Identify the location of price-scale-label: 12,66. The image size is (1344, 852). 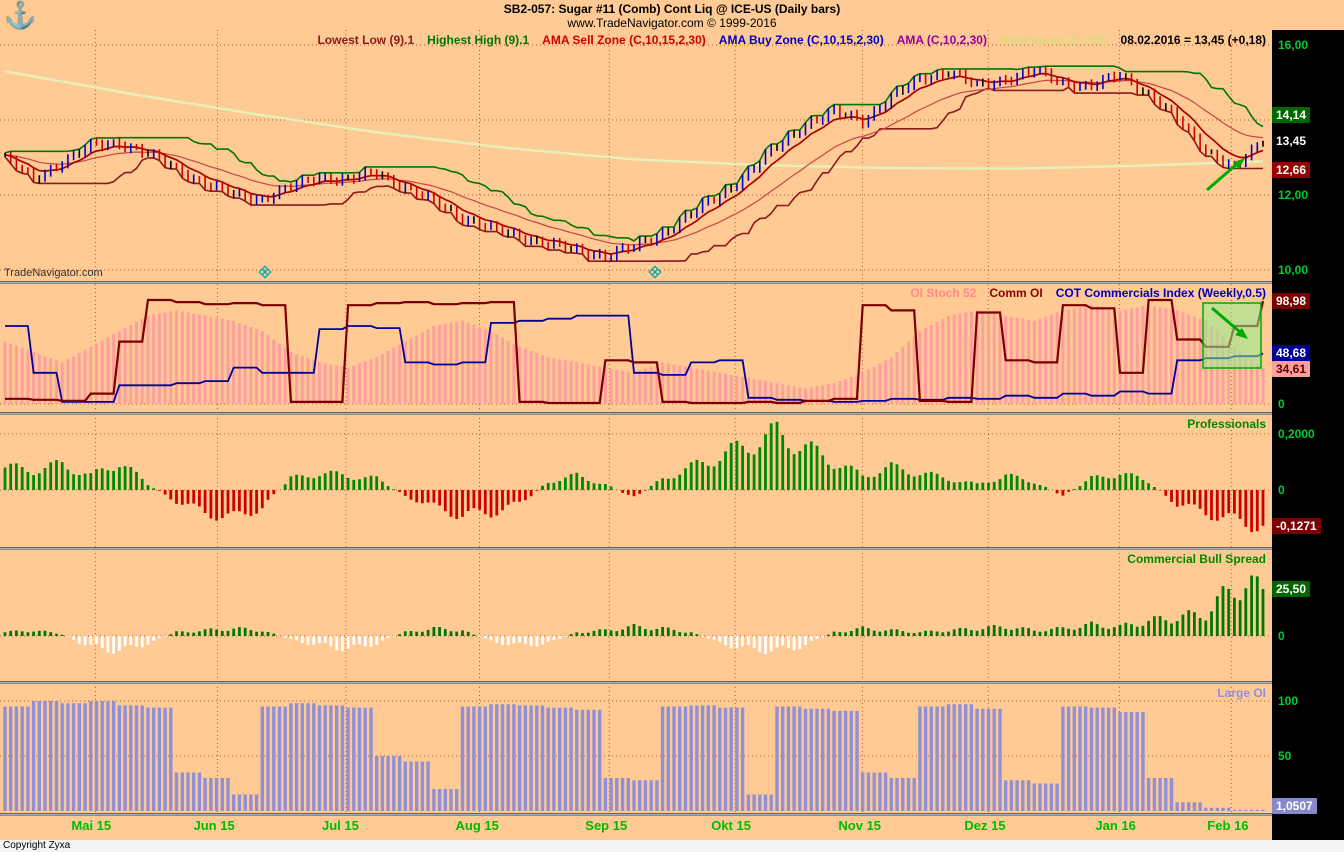
(1291, 170).